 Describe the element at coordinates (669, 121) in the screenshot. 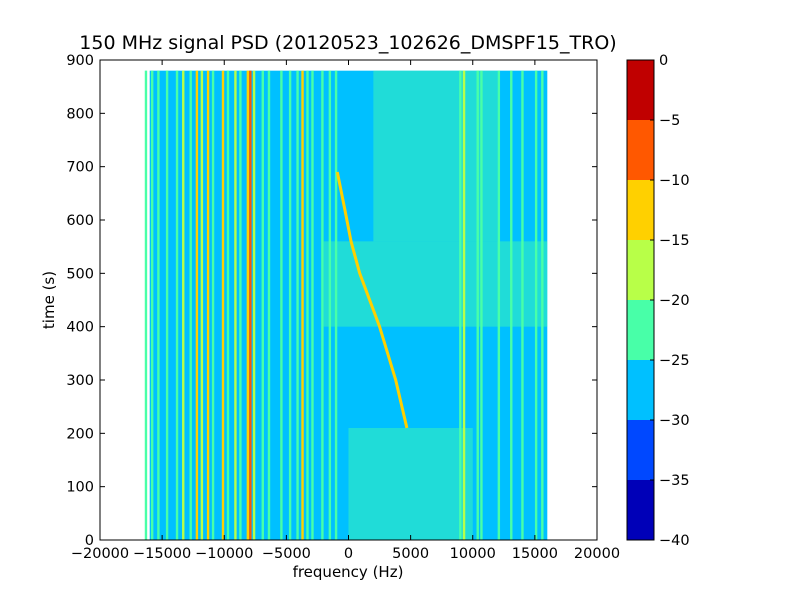

I see `colorbar-tick-label: −5` at that location.